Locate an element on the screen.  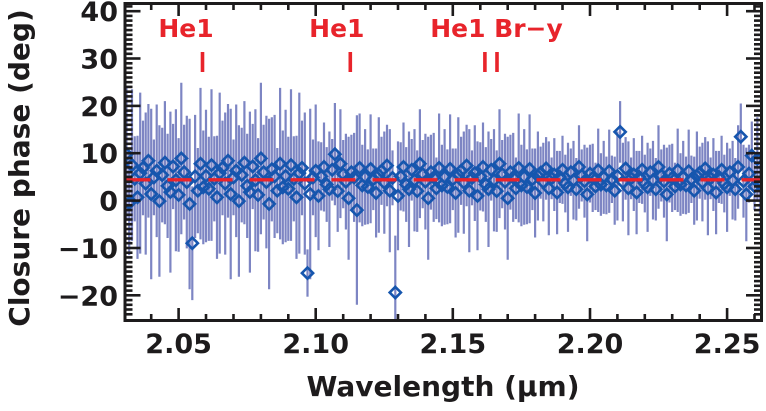
y-tick-label: −20 is located at coordinates (88, 296).